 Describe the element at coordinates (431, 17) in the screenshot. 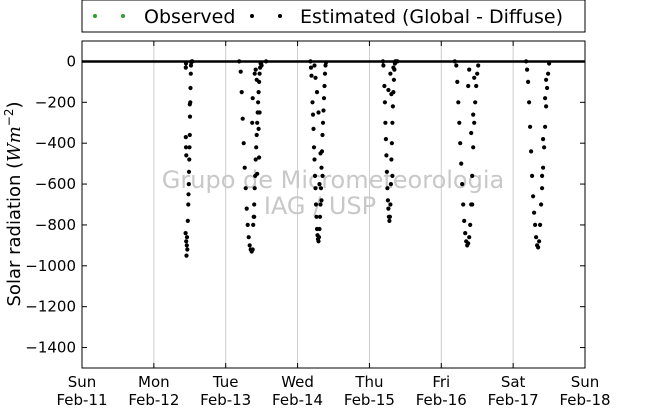

I see `legend-label-estimated: Estimated (Global - Diffuse)` at that location.